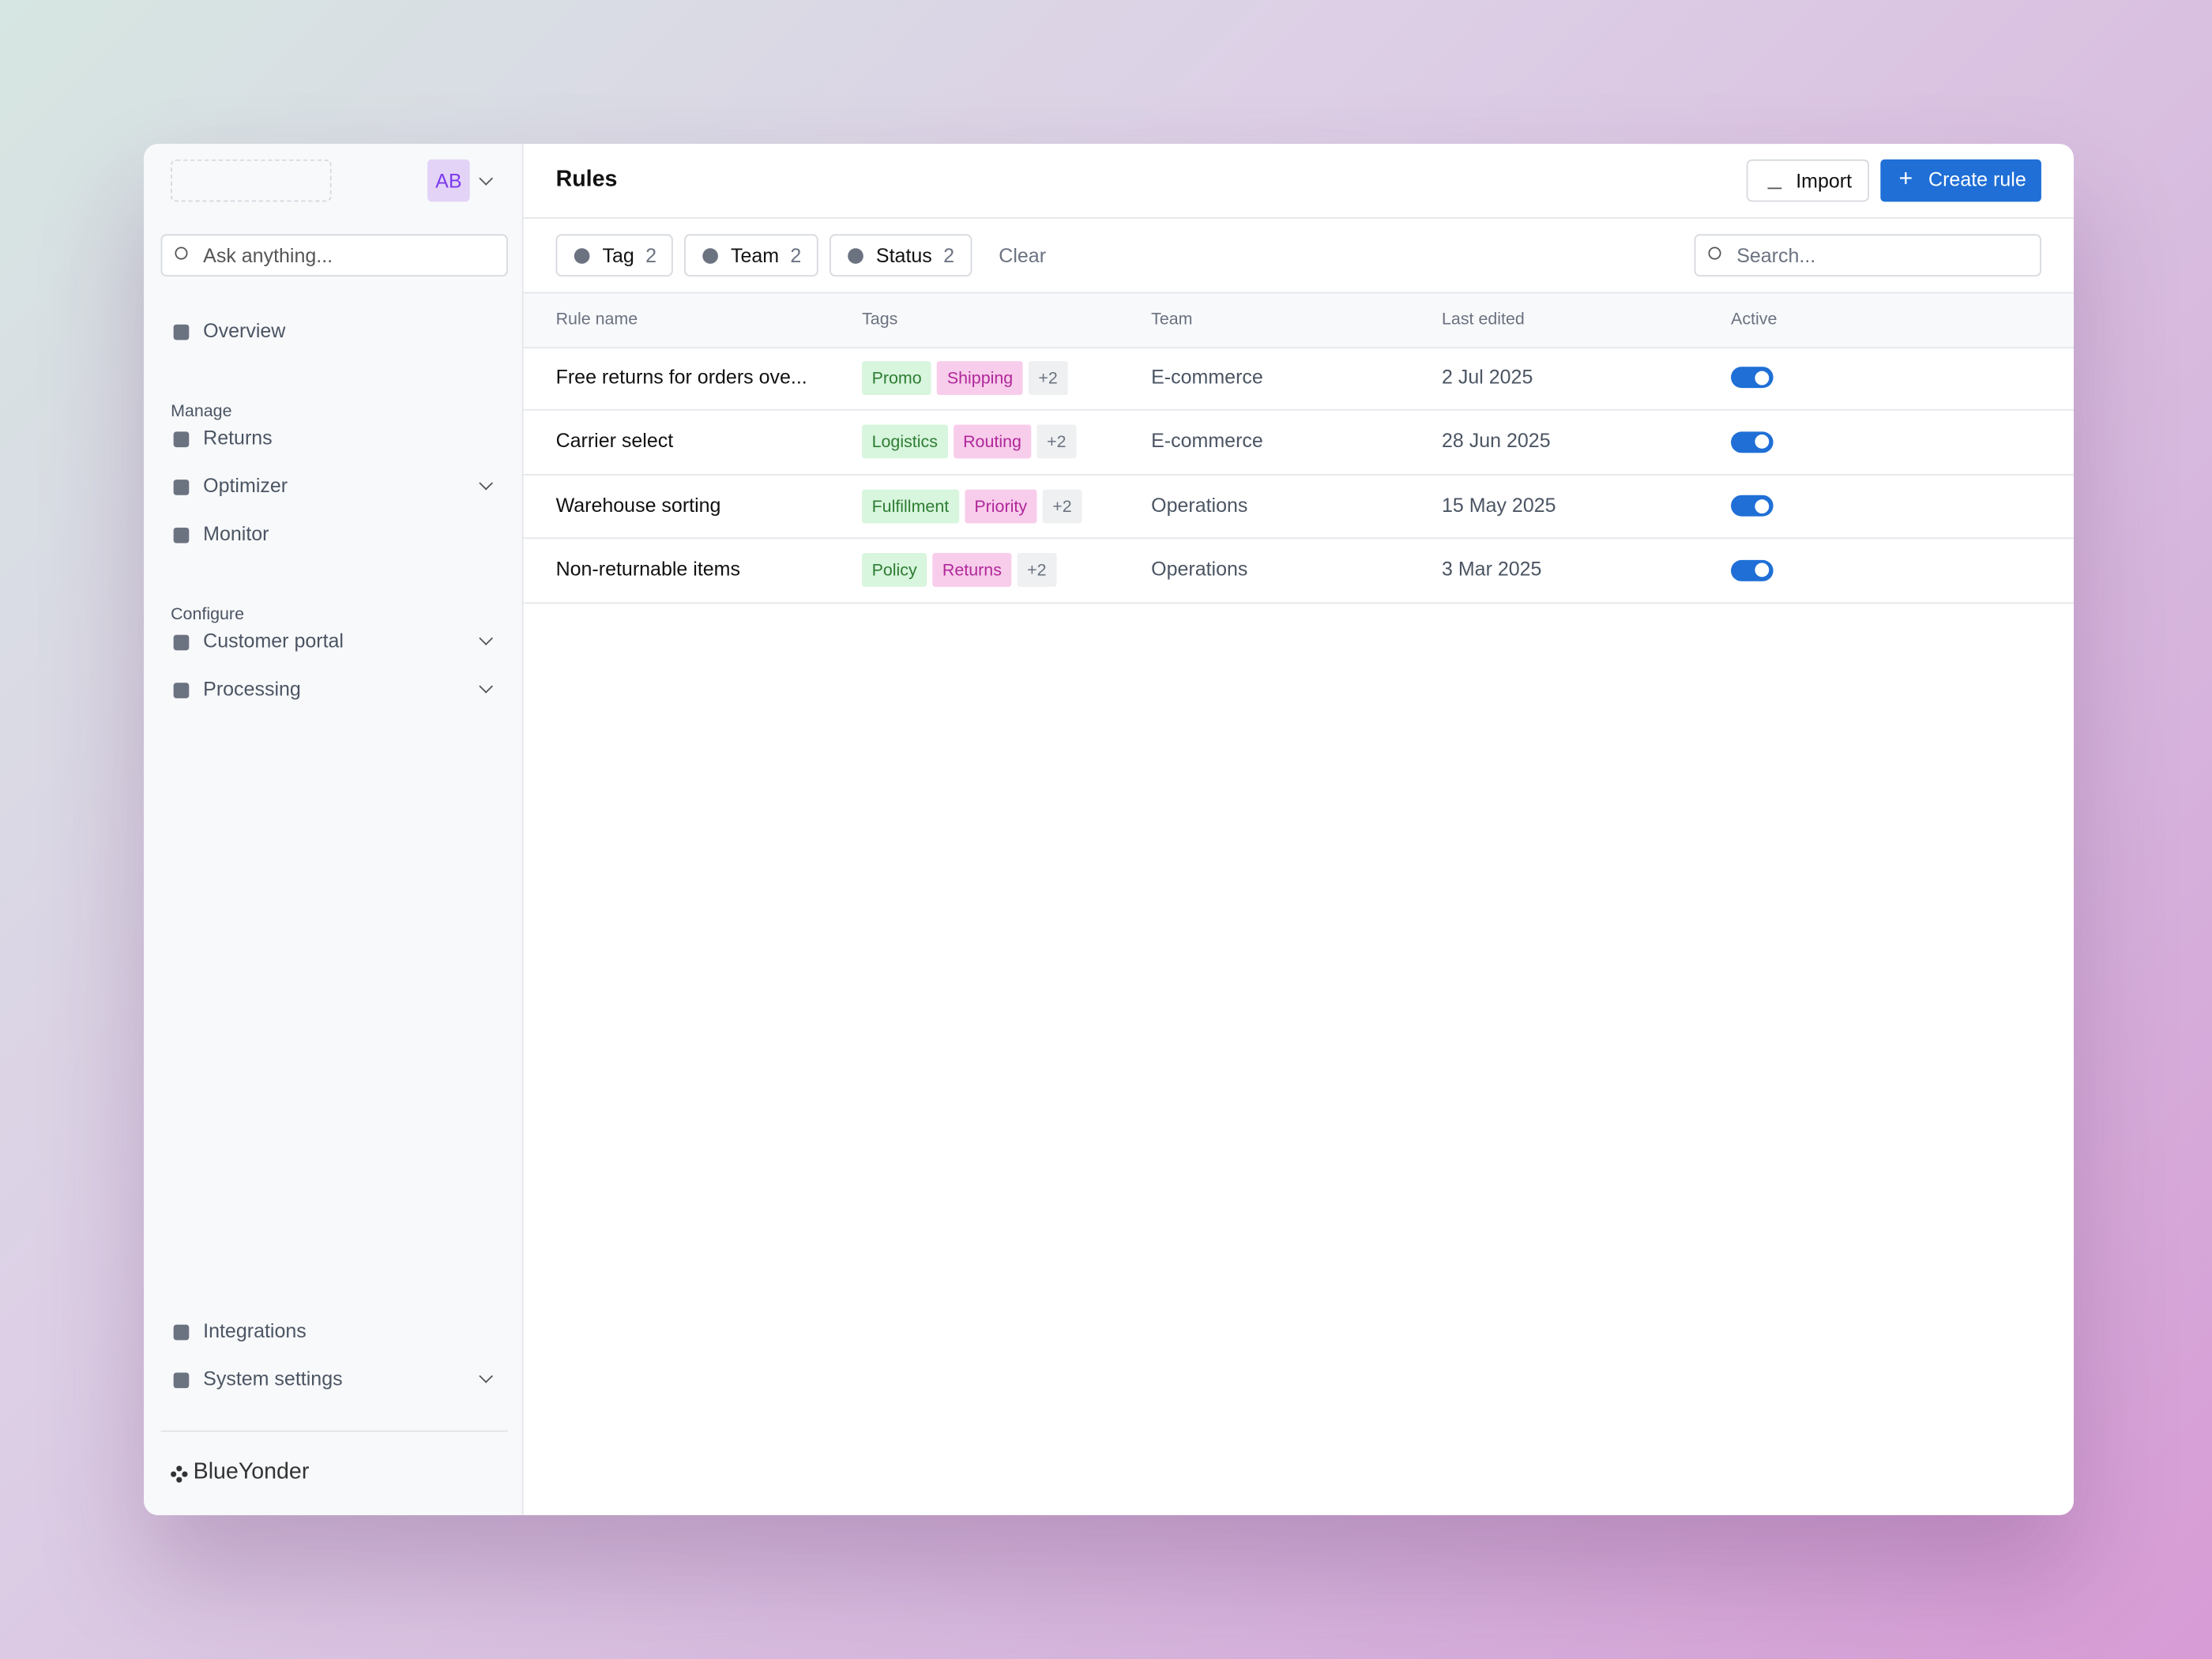  Describe the element at coordinates (1775, 182) in the screenshot. I see `import-icon` at that location.